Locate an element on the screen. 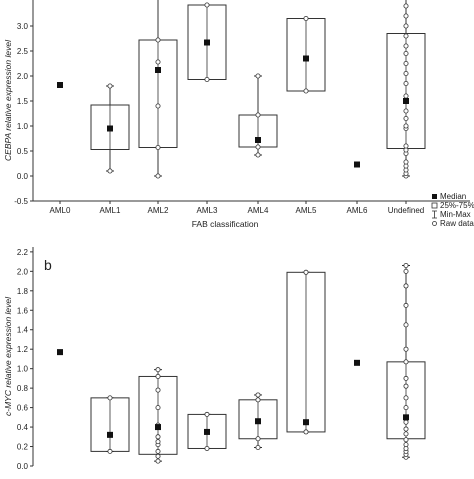 This screenshot has height=479, width=474. box-group-aml3 is located at coordinates (207, 42).